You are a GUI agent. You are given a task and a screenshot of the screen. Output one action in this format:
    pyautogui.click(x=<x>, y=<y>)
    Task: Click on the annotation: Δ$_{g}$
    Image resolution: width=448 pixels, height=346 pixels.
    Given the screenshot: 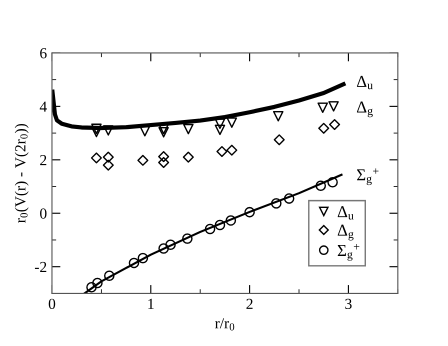 What is the action you would take?
    pyautogui.click(x=364, y=109)
    